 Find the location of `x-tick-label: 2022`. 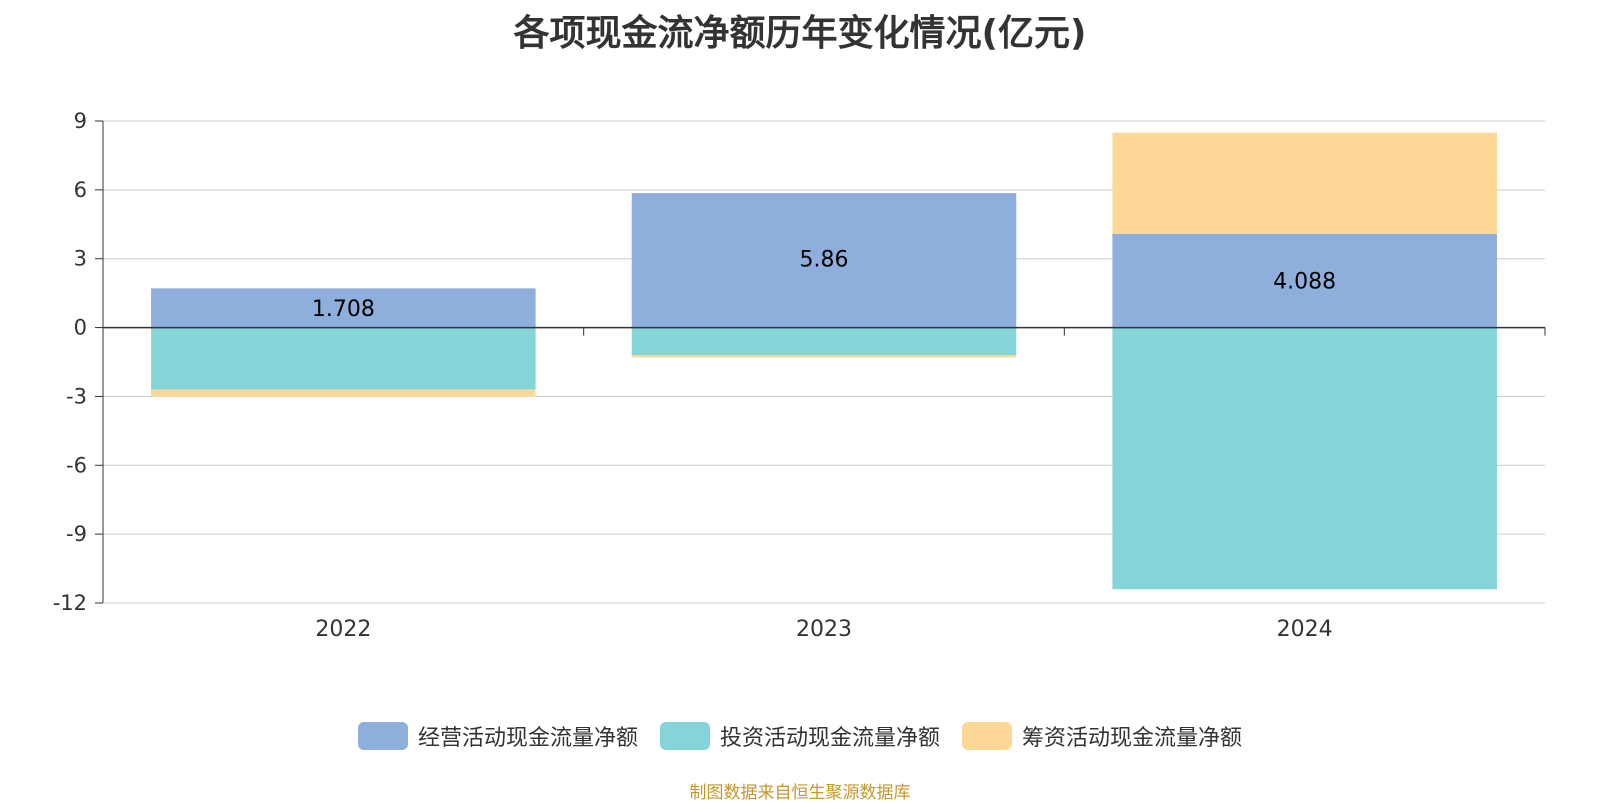

x-tick-label: 2022 is located at coordinates (343, 629).